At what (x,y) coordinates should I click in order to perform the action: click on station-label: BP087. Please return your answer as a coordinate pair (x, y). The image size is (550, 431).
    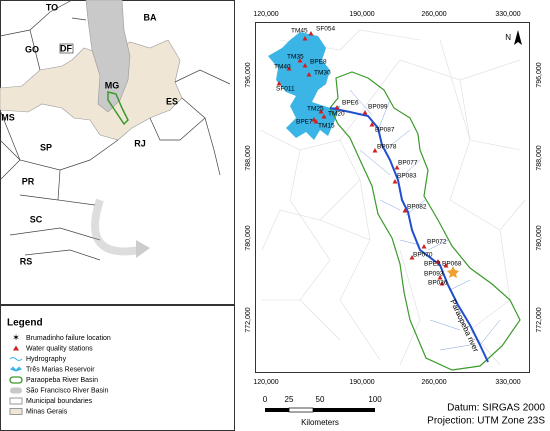
    Looking at the image, I should click on (385, 130).